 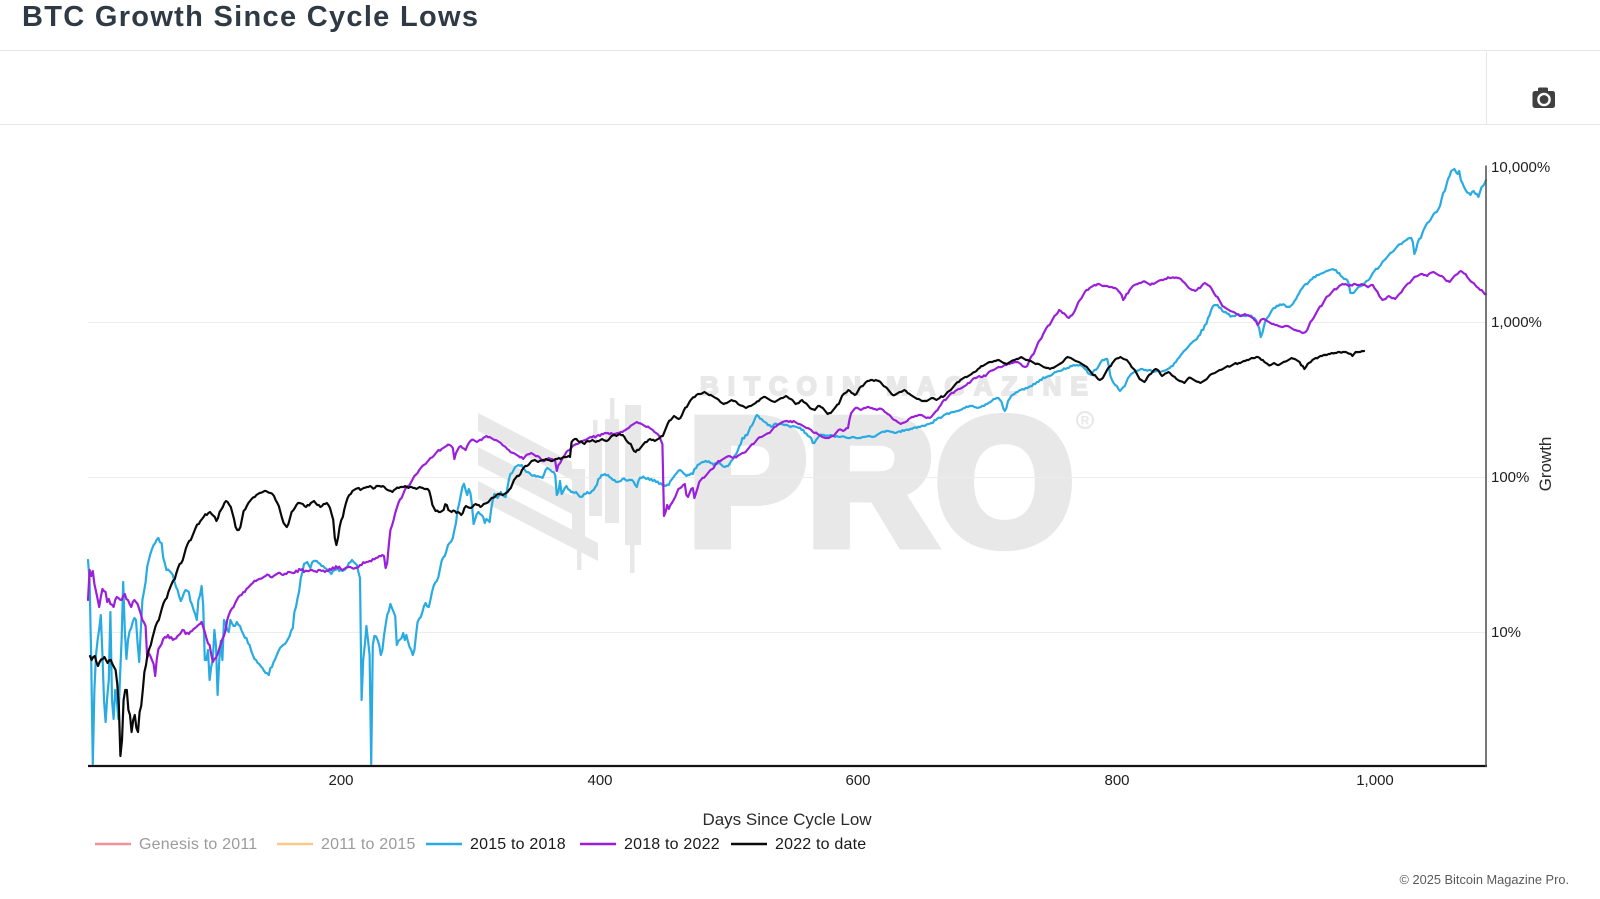 I want to click on svg-text: 1,000%, so click(x=1516, y=322).